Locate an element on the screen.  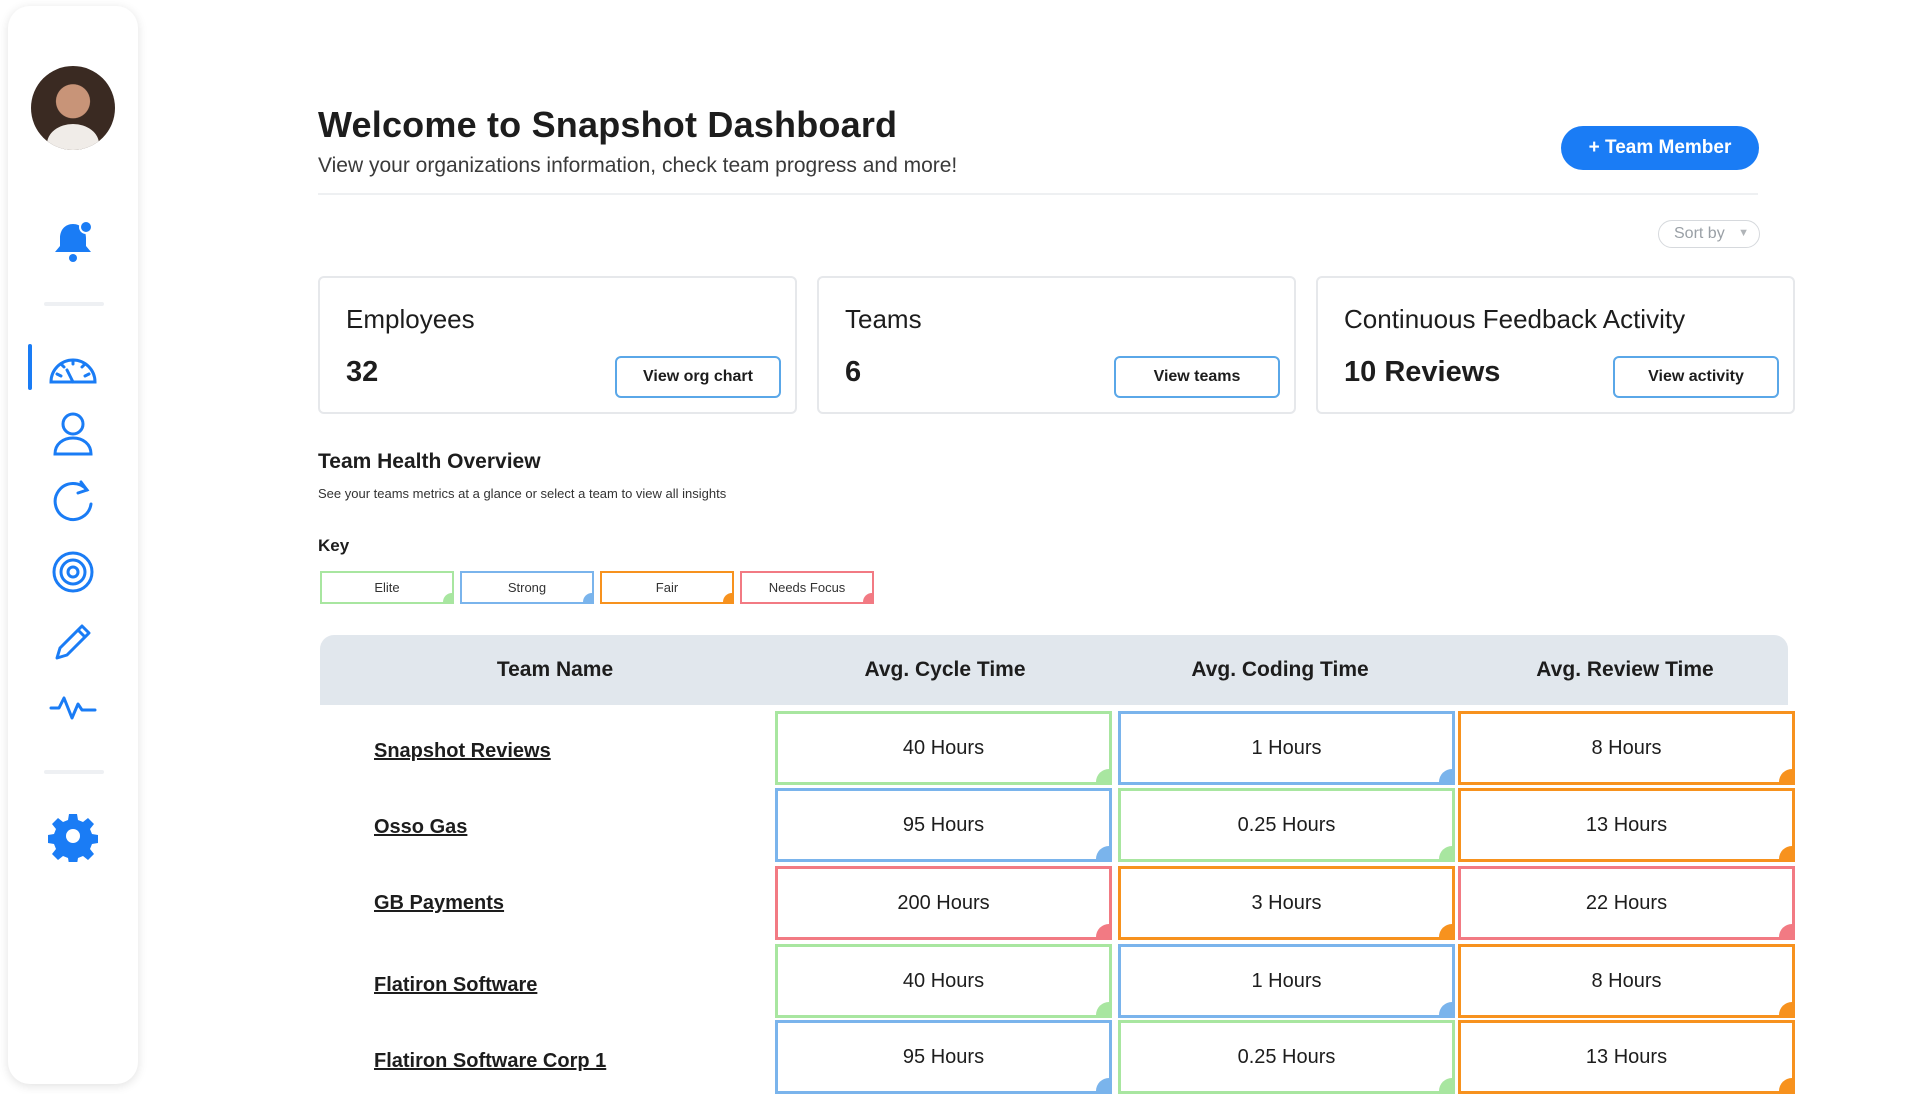
team-name-link: Flatiron Software is located at coordinates (456, 985).